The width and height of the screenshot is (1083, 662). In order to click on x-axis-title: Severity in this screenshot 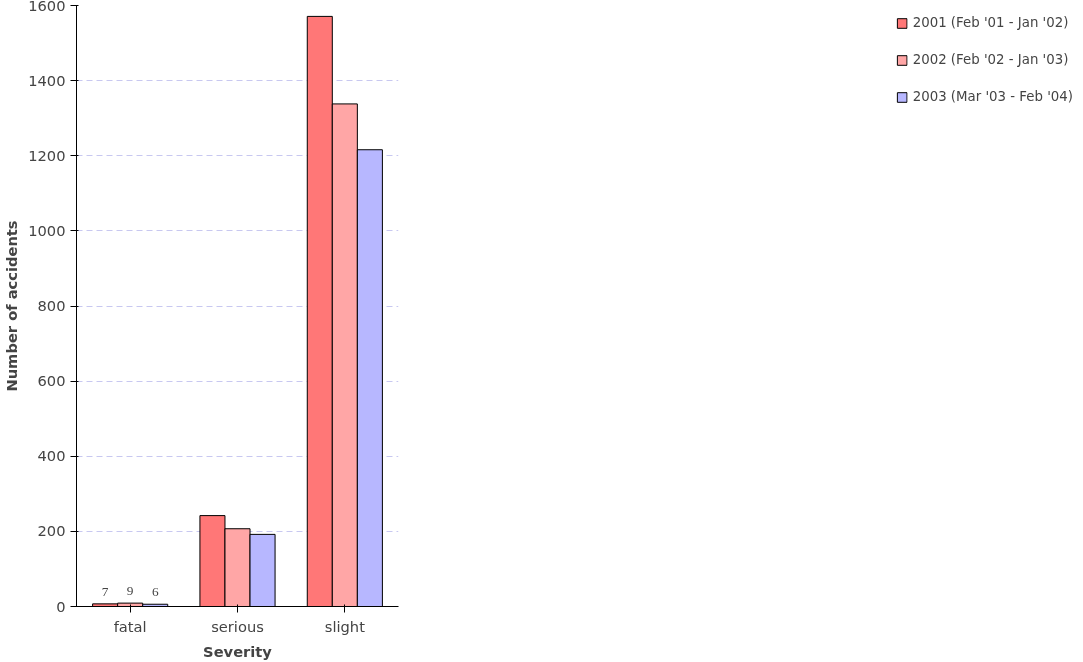, I will do `click(238, 651)`.